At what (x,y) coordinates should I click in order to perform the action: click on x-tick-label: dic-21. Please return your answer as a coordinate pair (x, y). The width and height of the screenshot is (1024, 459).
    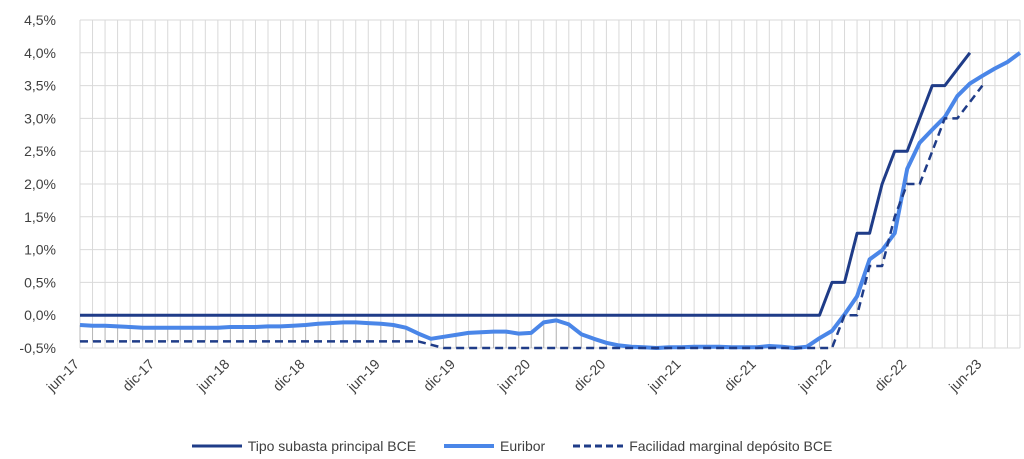
    Looking at the image, I should click on (740, 375).